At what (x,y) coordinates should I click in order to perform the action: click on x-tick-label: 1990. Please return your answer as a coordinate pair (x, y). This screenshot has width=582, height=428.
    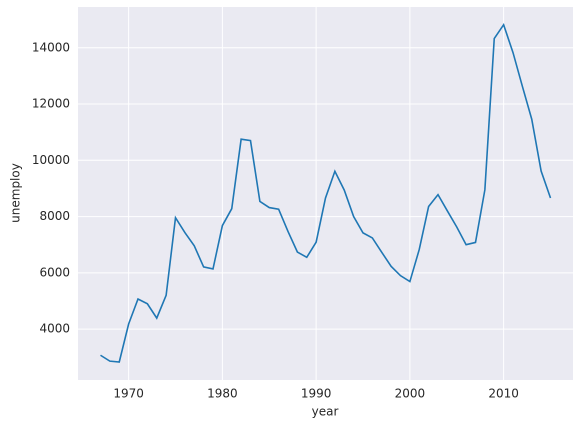
    Looking at the image, I should click on (316, 394).